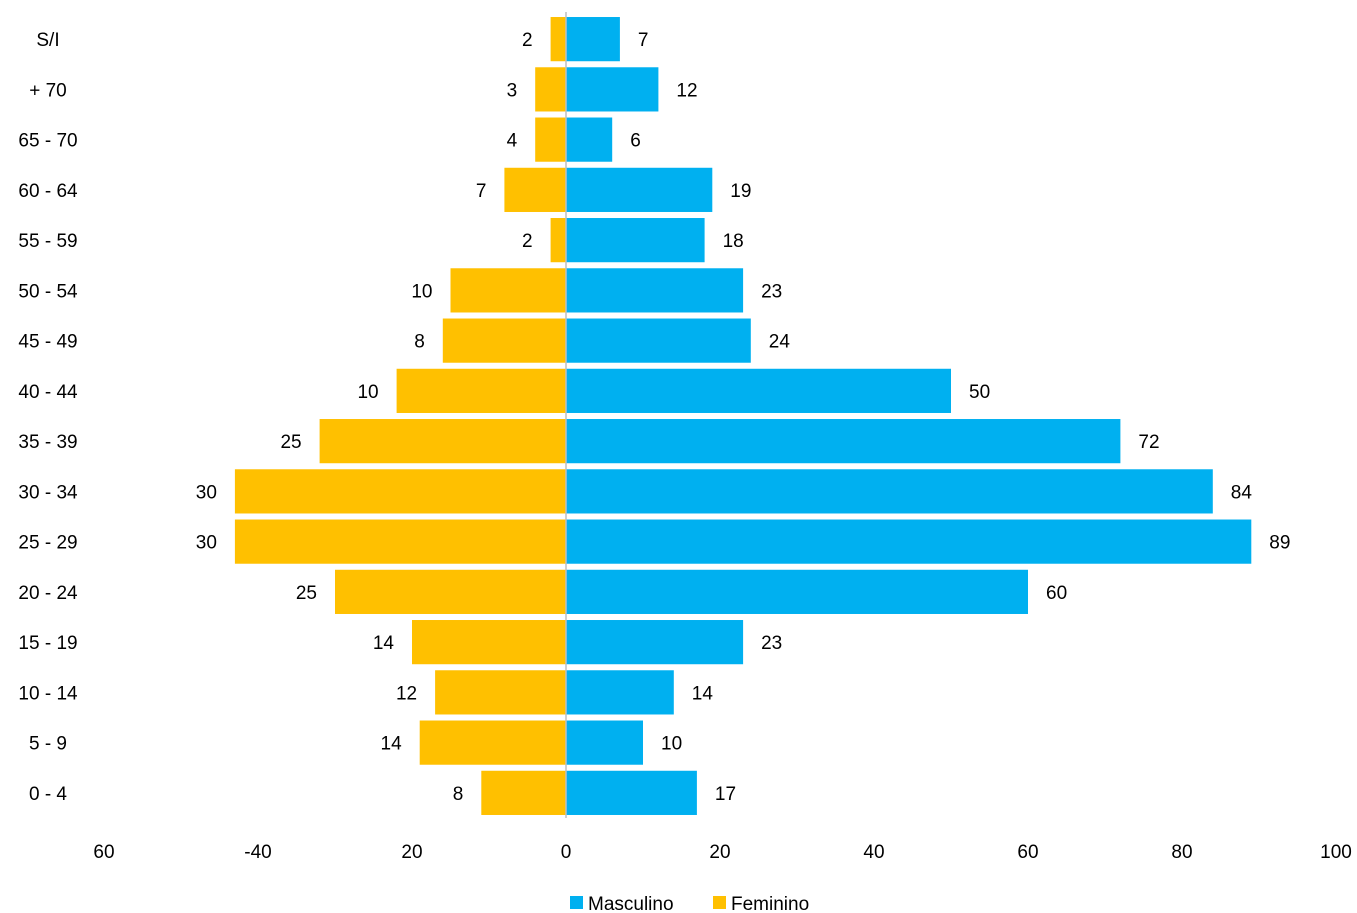 This screenshot has height=913, width=1357. I want to click on category-label-25-29: 25 - 29, so click(47, 543).